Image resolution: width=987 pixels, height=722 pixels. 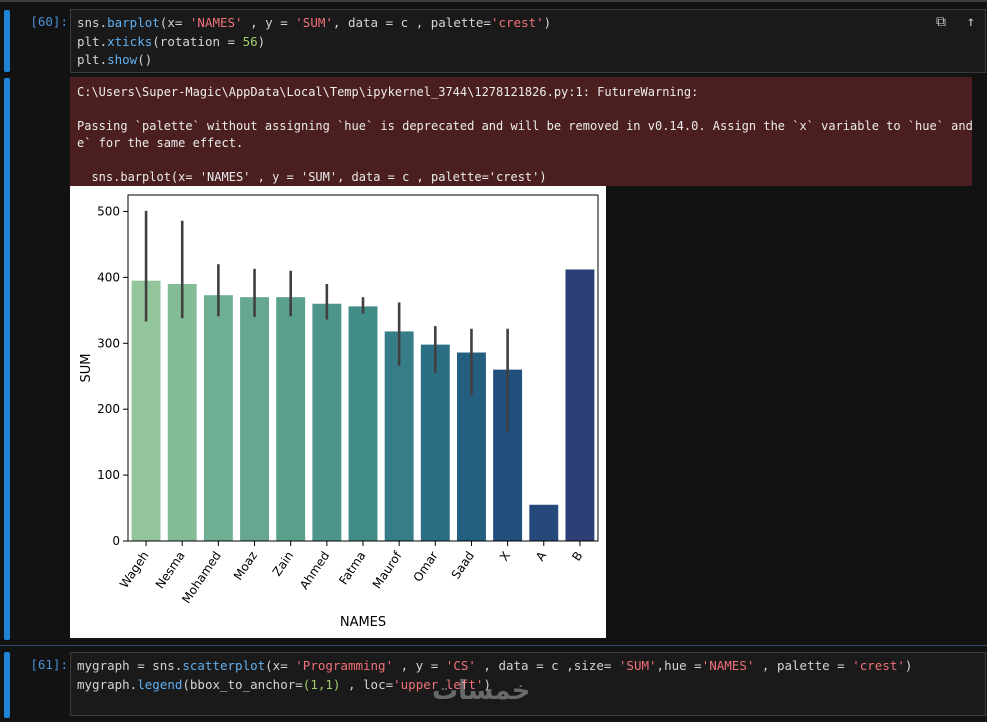 What do you see at coordinates (435, 442) in the screenshot?
I see `bar-omar` at bounding box center [435, 442].